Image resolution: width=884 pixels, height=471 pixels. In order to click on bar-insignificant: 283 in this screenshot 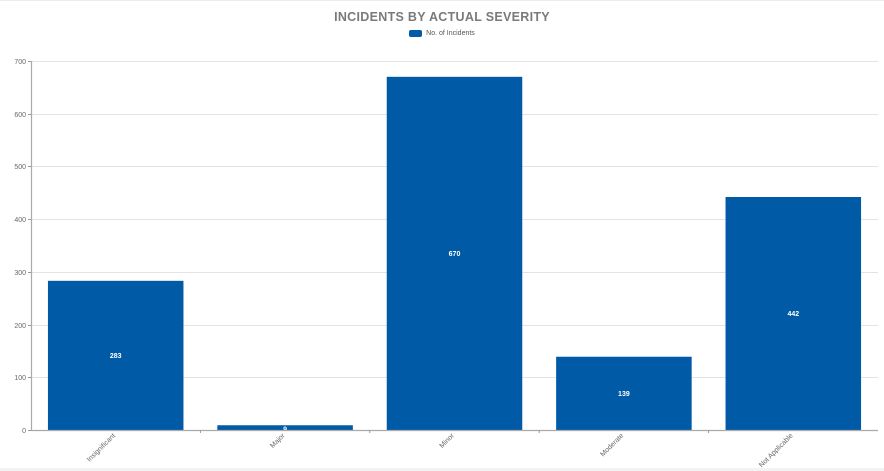, I will do `click(115, 355)`.